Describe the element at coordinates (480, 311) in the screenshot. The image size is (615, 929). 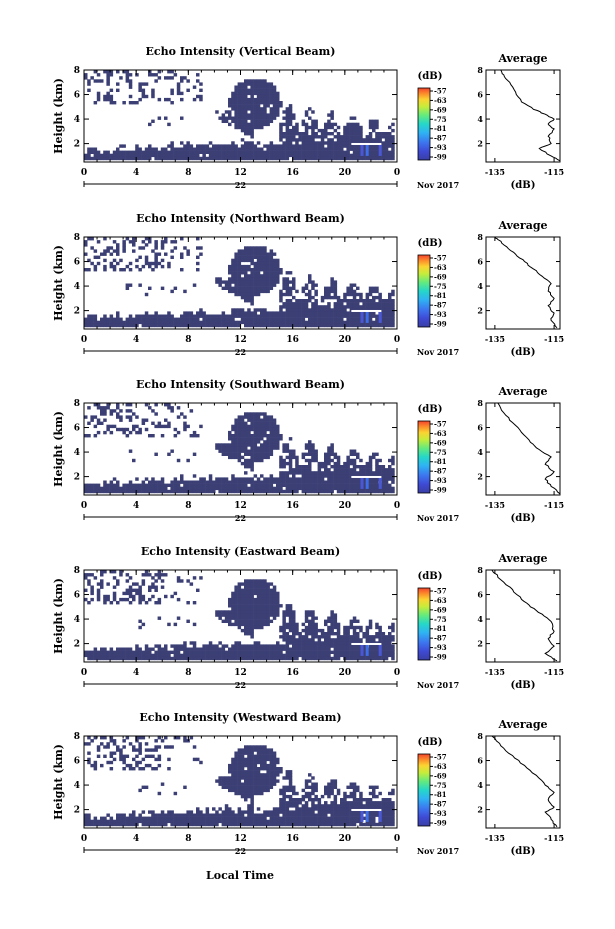
I see `profile-y-tick-label: 2` at that location.